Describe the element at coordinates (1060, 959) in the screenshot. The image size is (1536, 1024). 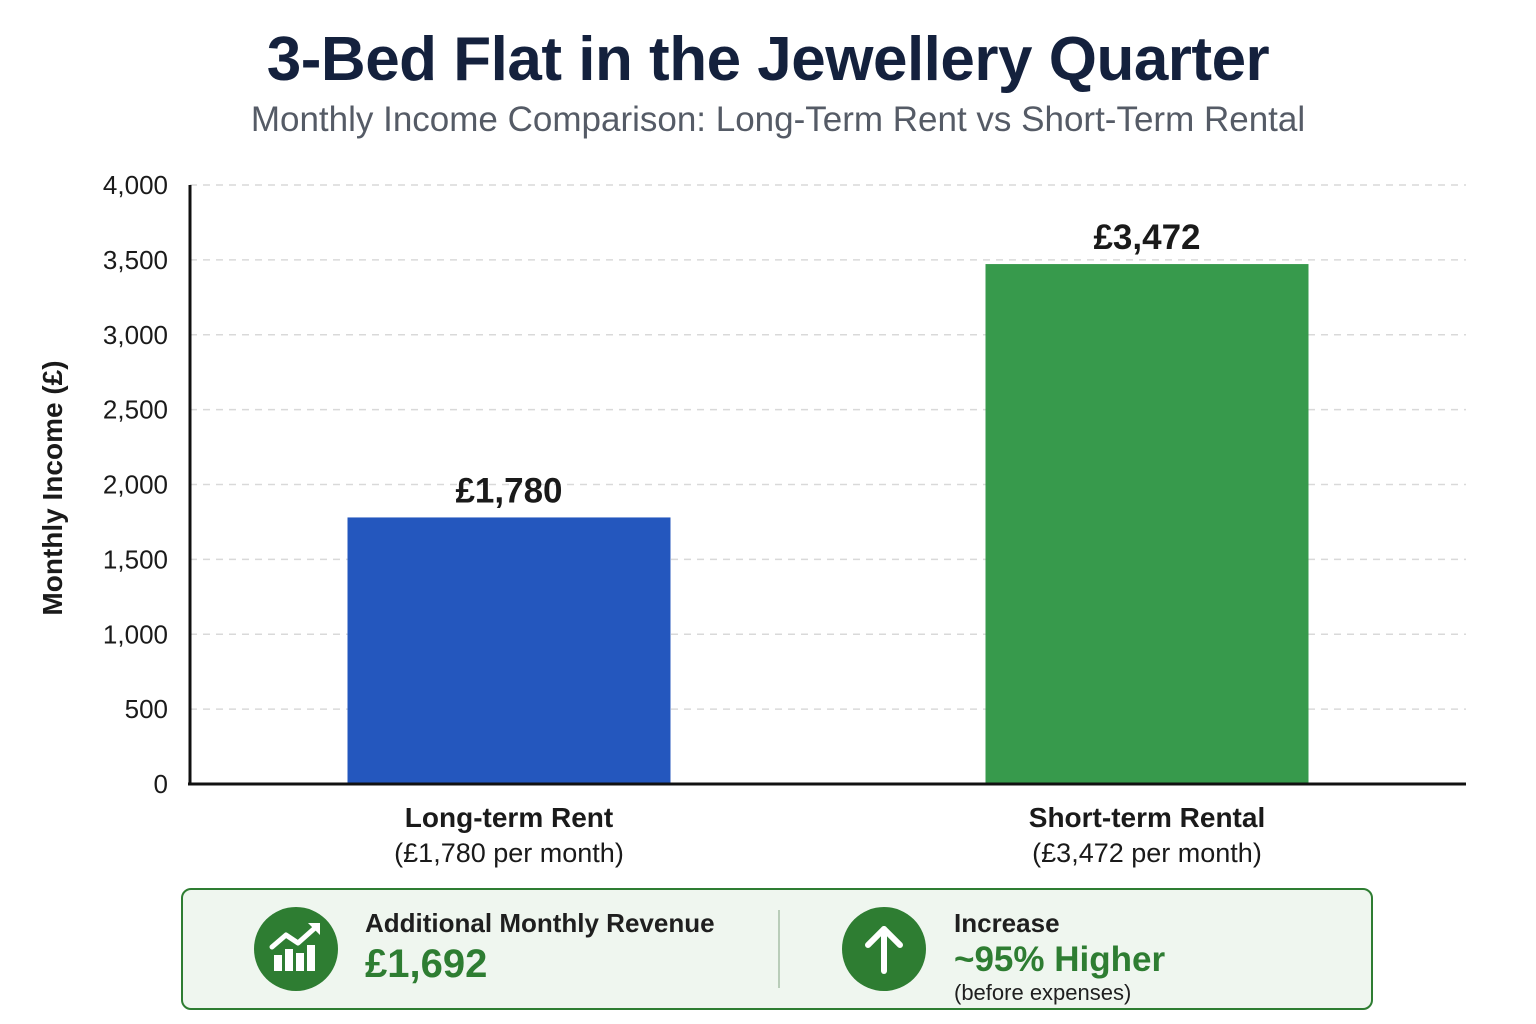
I see `increase-value: ~95% Higher` at that location.